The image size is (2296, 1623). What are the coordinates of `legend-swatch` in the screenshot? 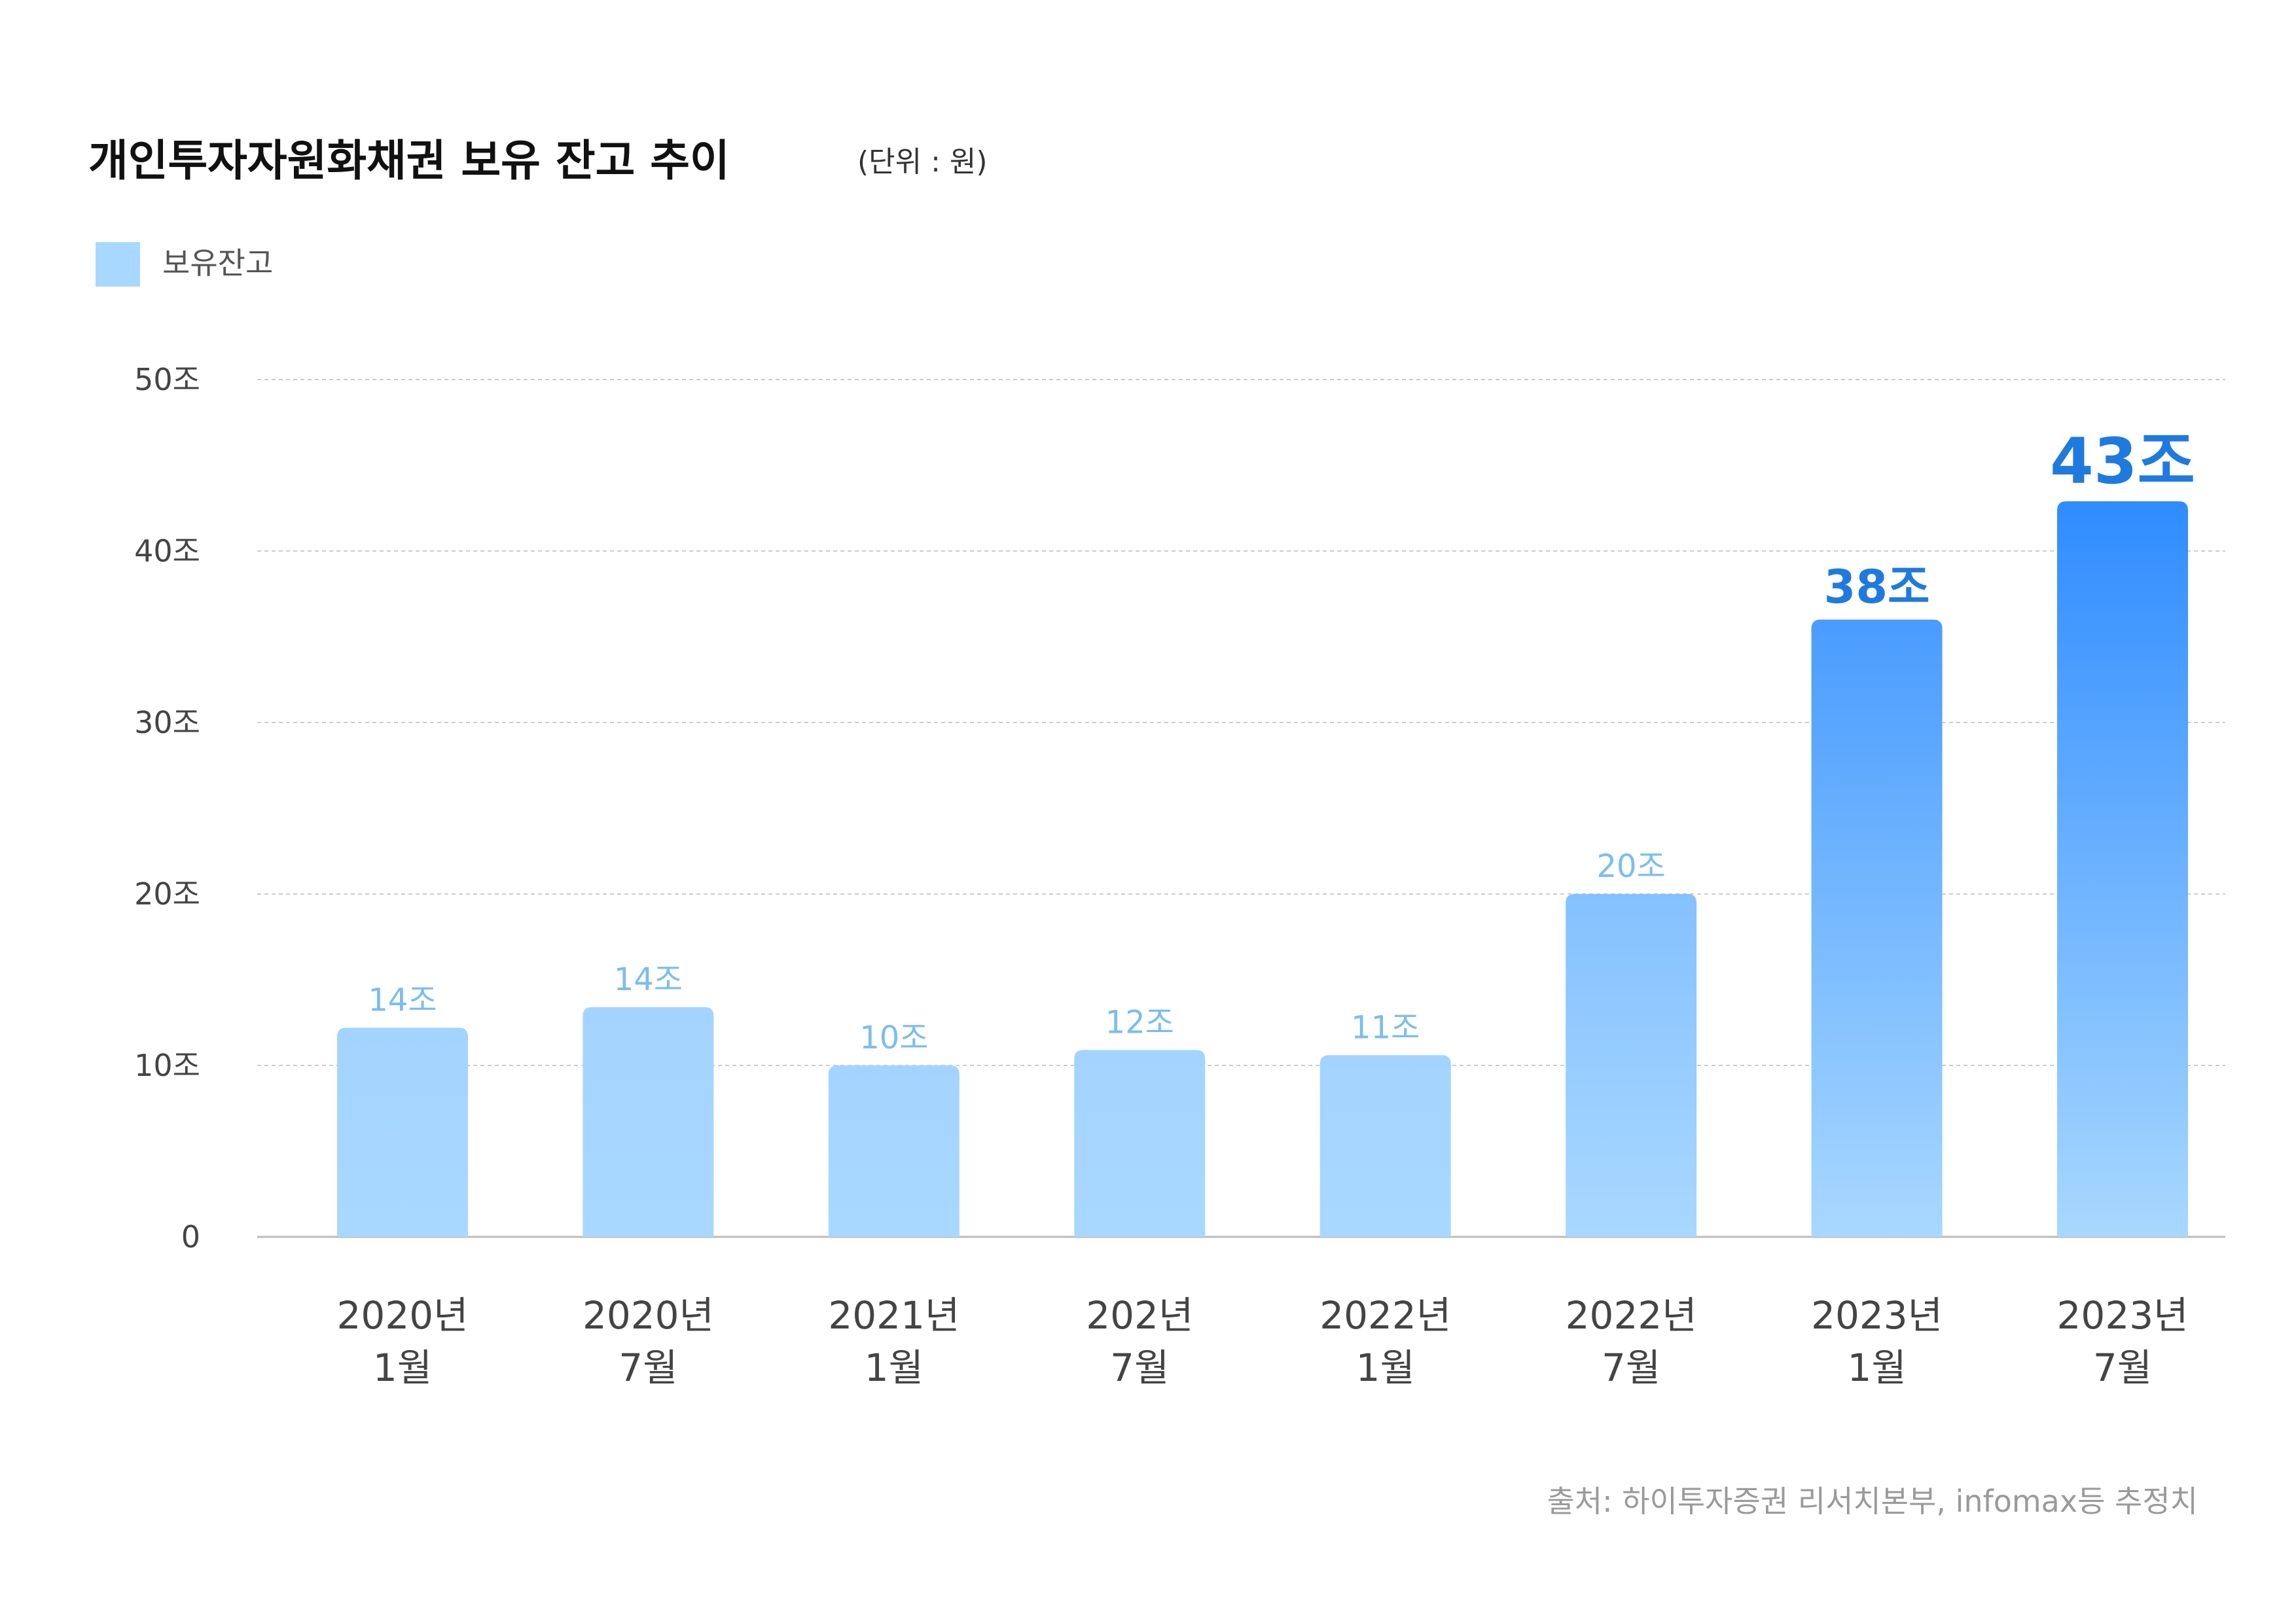 It's located at (118, 264).